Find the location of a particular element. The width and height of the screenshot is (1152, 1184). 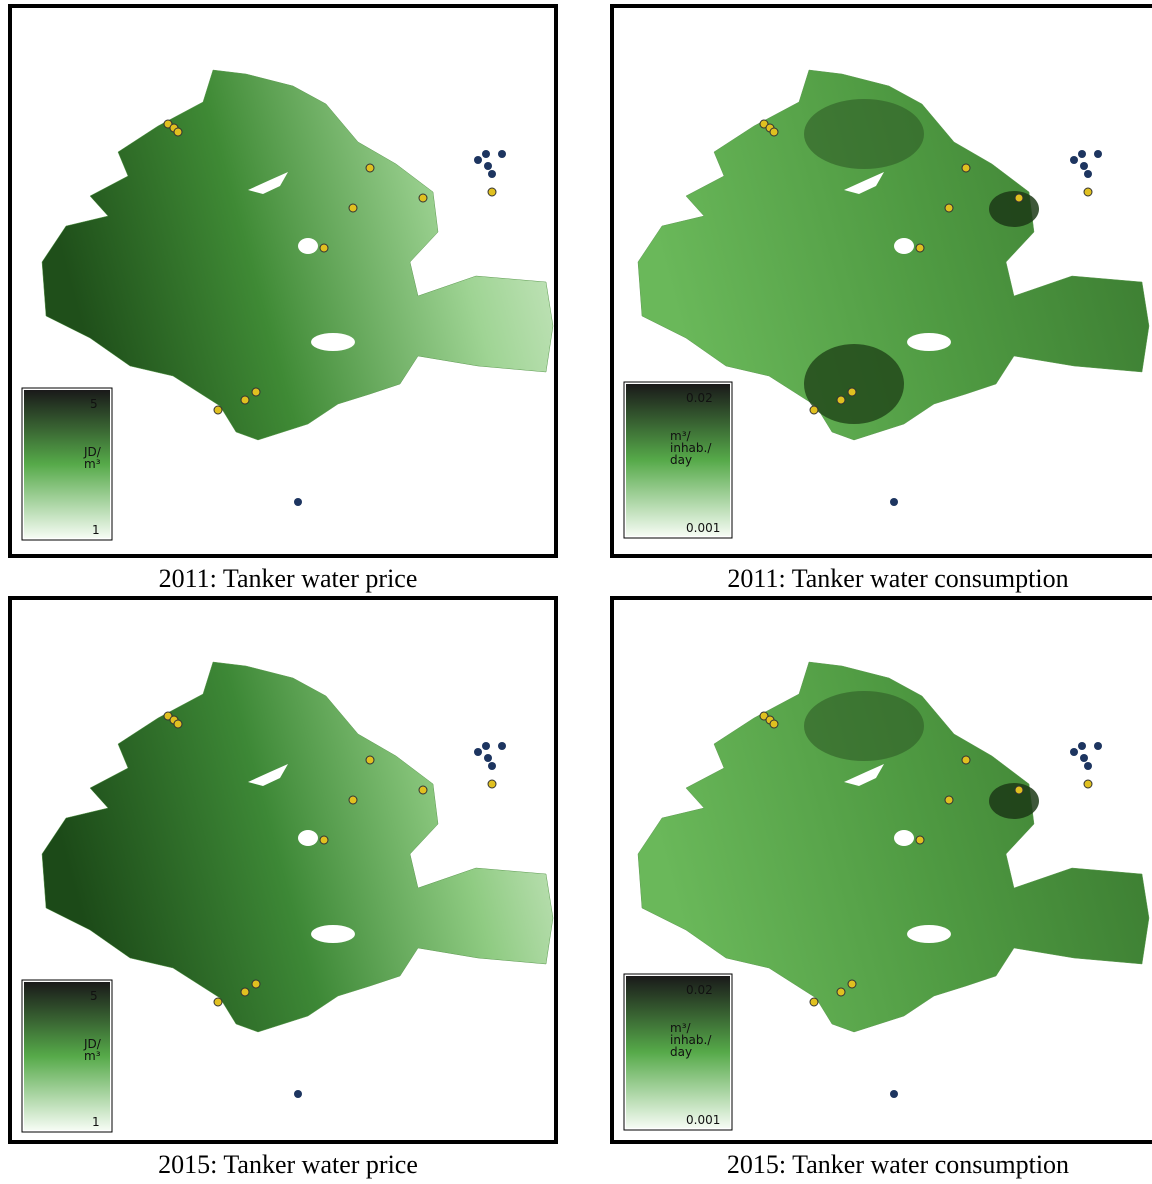

caption: 2011: Tanker water price is located at coordinates (288, 578).